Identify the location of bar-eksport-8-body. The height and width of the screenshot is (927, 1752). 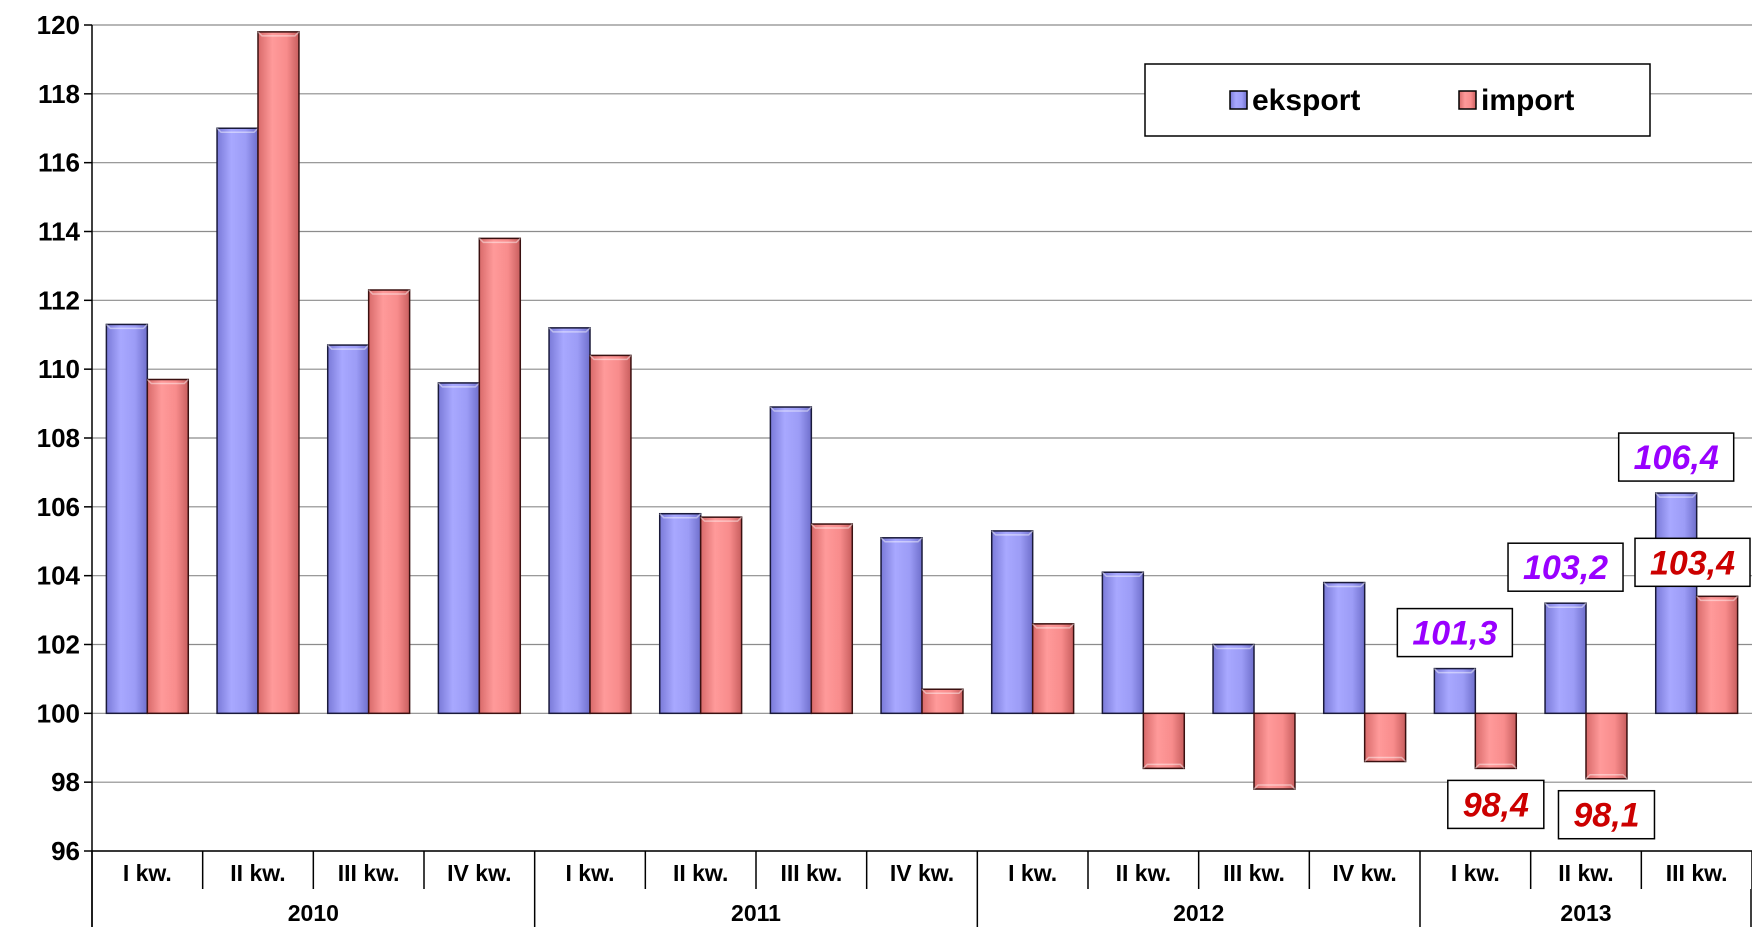
(1012, 622).